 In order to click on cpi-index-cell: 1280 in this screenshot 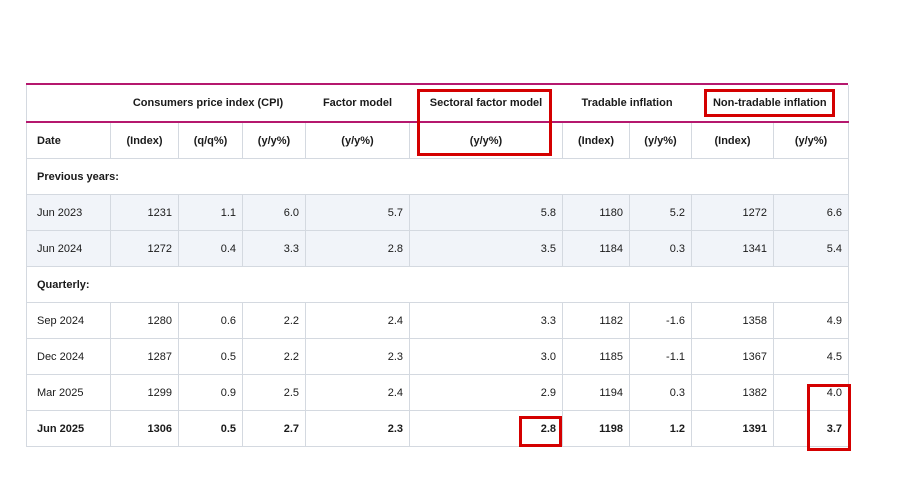, I will do `click(144, 320)`.